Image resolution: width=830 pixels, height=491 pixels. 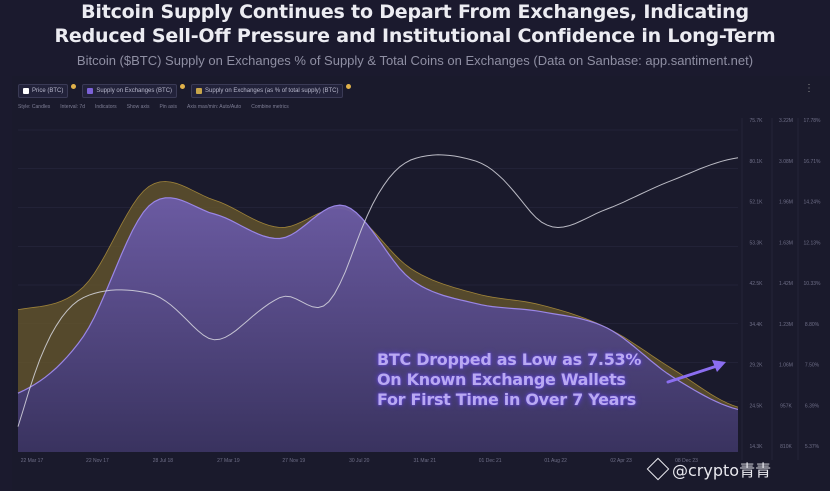 What do you see at coordinates (722, 470) in the screenshot?
I see `watermark-text: @crypto青青` at bounding box center [722, 470].